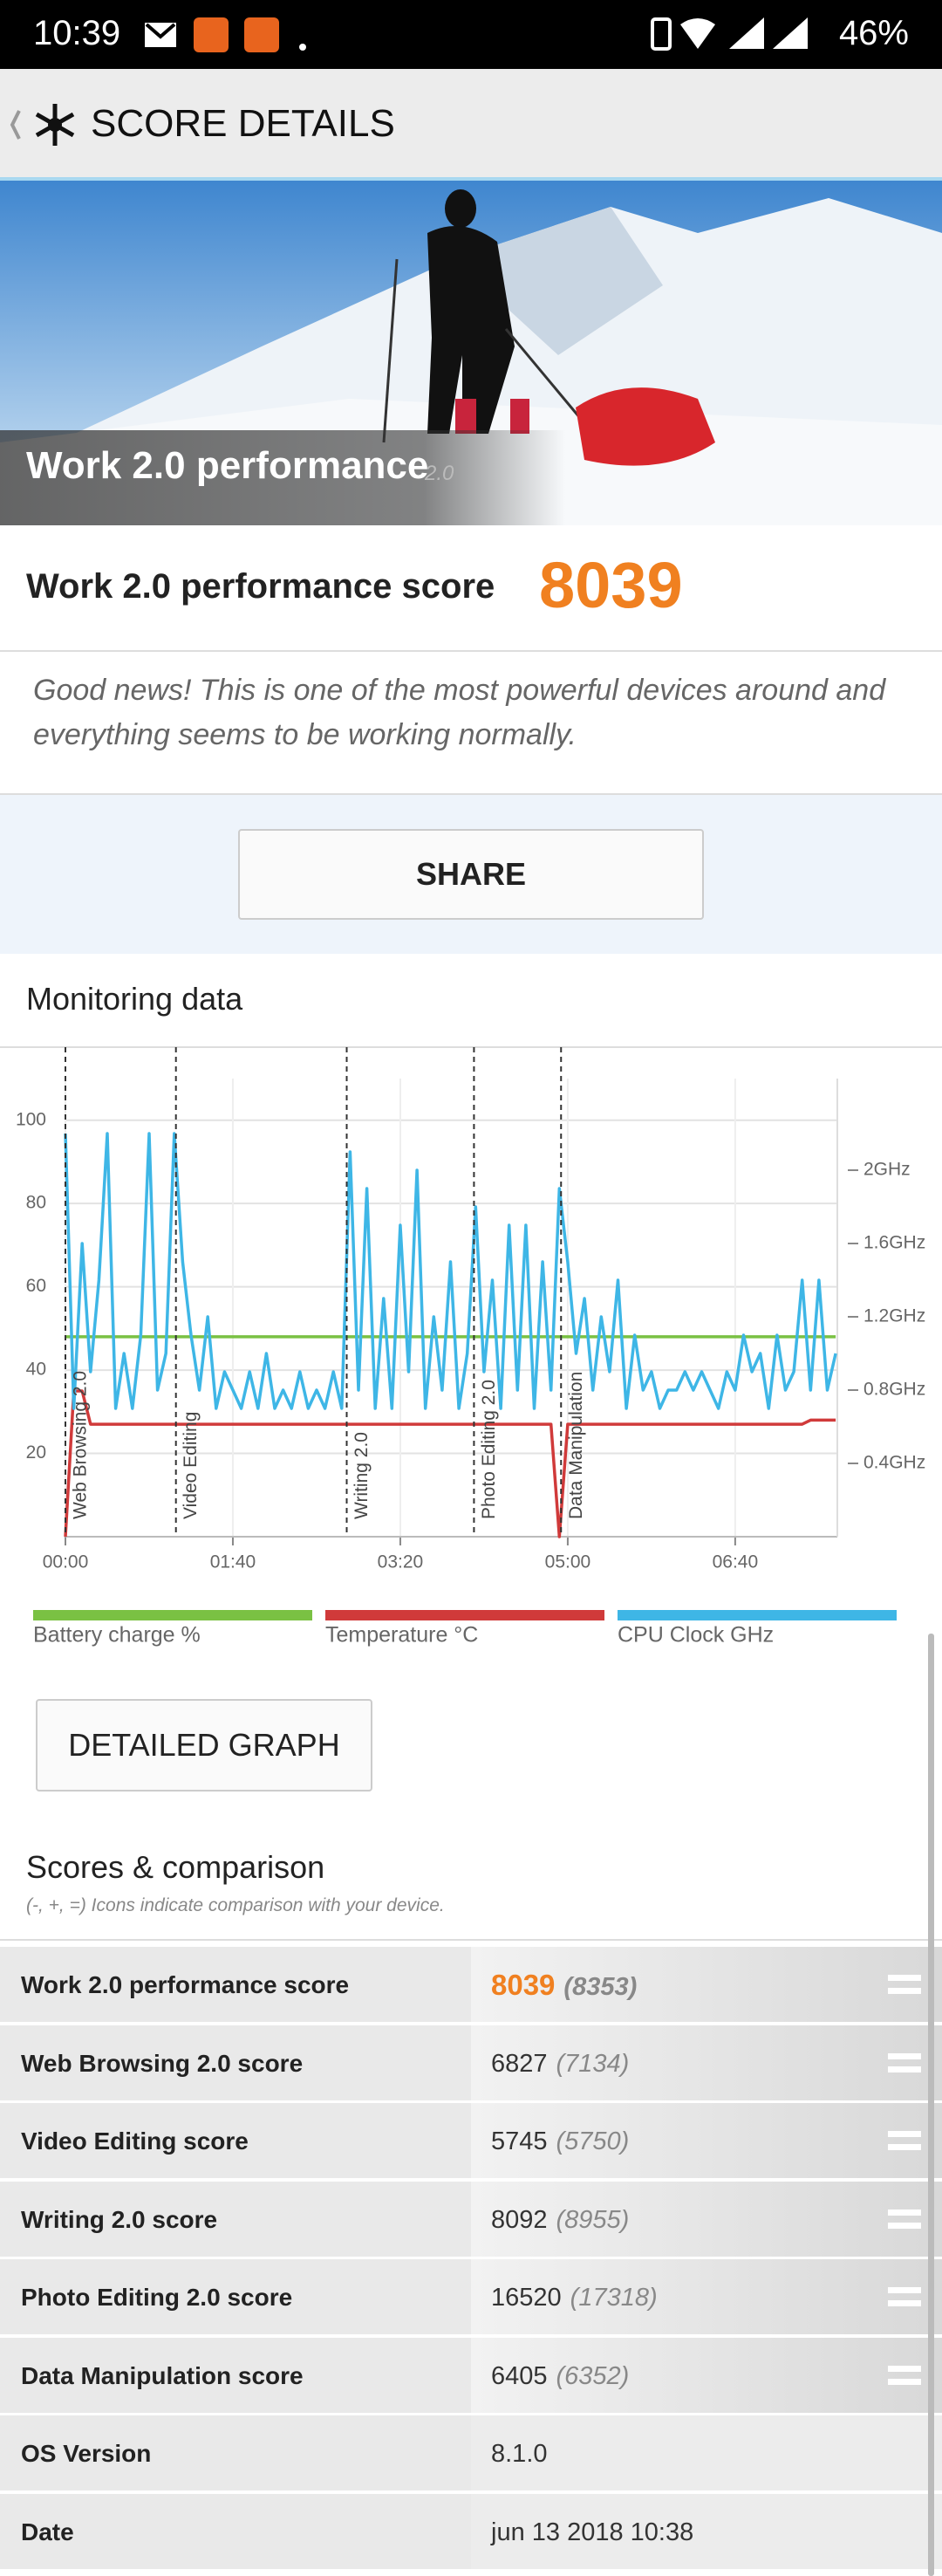 Image resolution: width=942 pixels, height=2576 pixels. I want to click on hero-image: Work 2.0 performance 2.0, so click(471, 353).